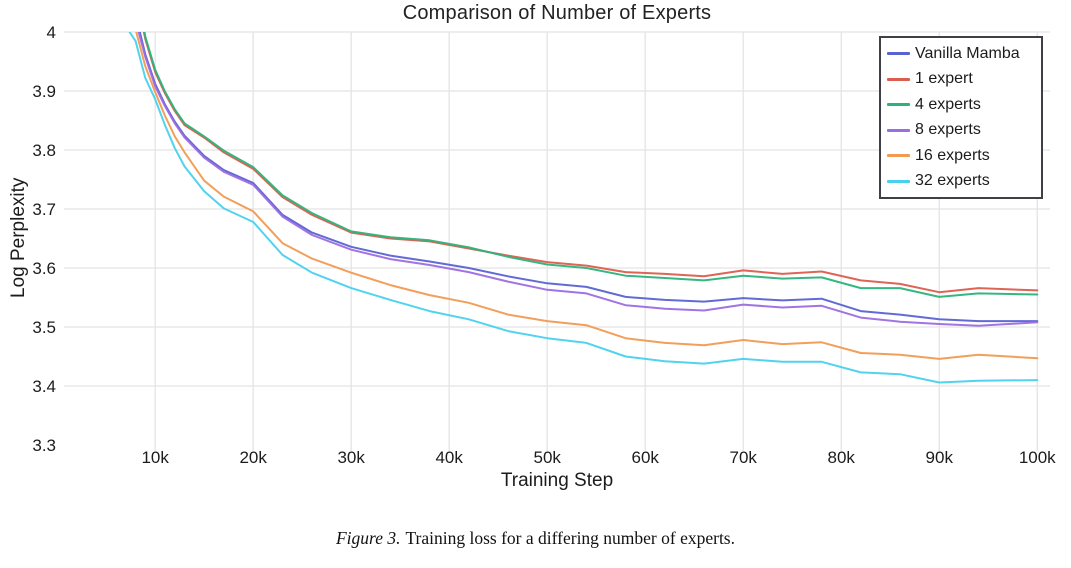  What do you see at coordinates (44, 445) in the screenshot?
I see `y-tick-label: 3.3` at bounding box center [44, 445].